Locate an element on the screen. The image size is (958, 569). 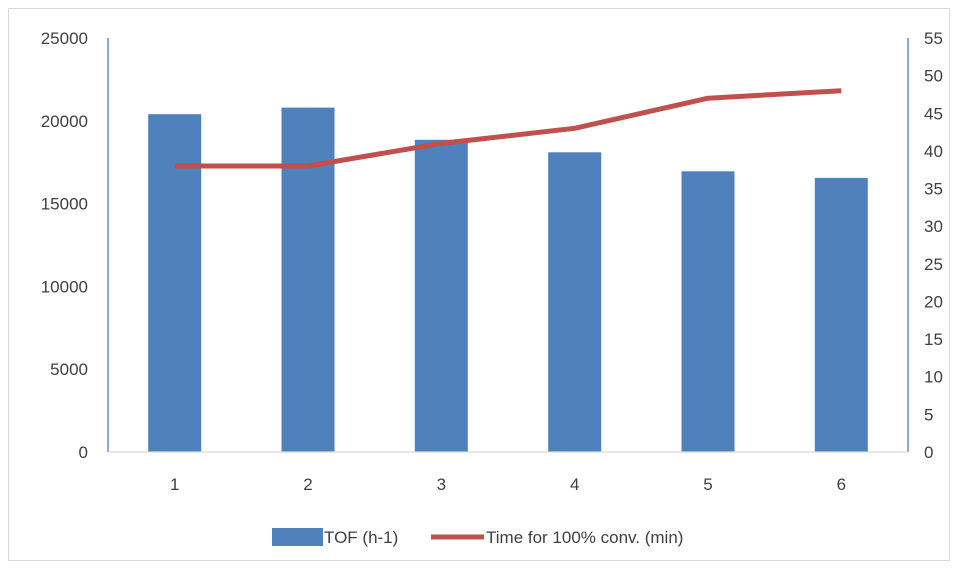
left-tick-label-25000: 25000 is located at coordinates (64, 38).